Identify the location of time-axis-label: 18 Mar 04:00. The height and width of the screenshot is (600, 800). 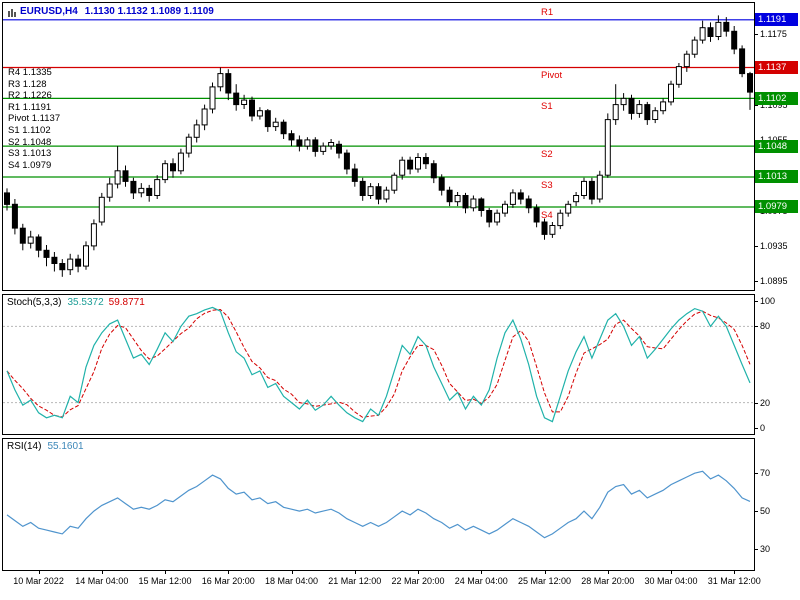
(292, 581).